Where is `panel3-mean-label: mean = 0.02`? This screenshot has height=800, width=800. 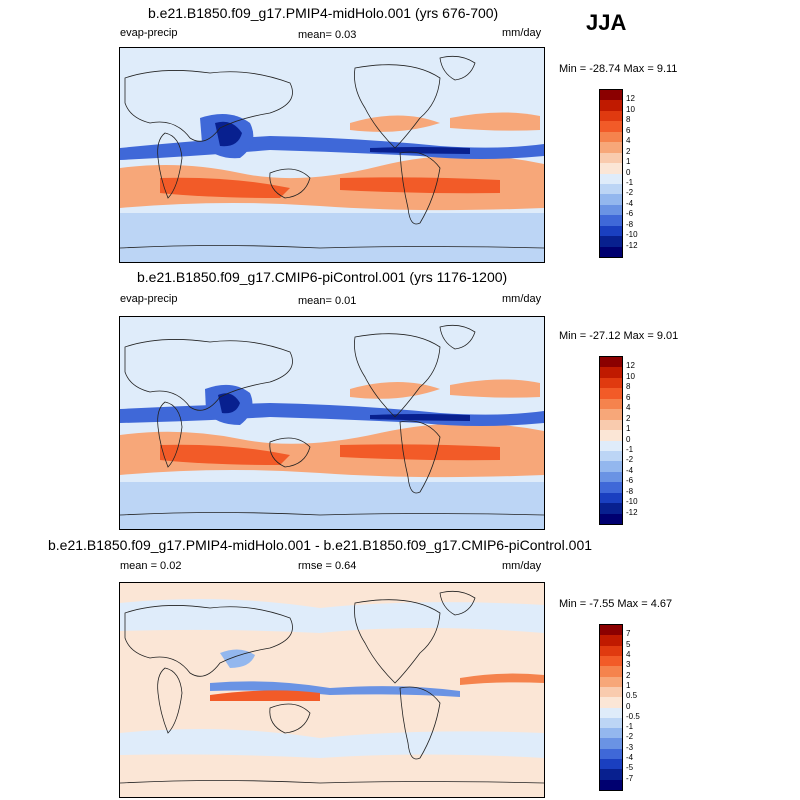
panel3-mean-label: mean = 0.02 is located at coordinates (151, 566).